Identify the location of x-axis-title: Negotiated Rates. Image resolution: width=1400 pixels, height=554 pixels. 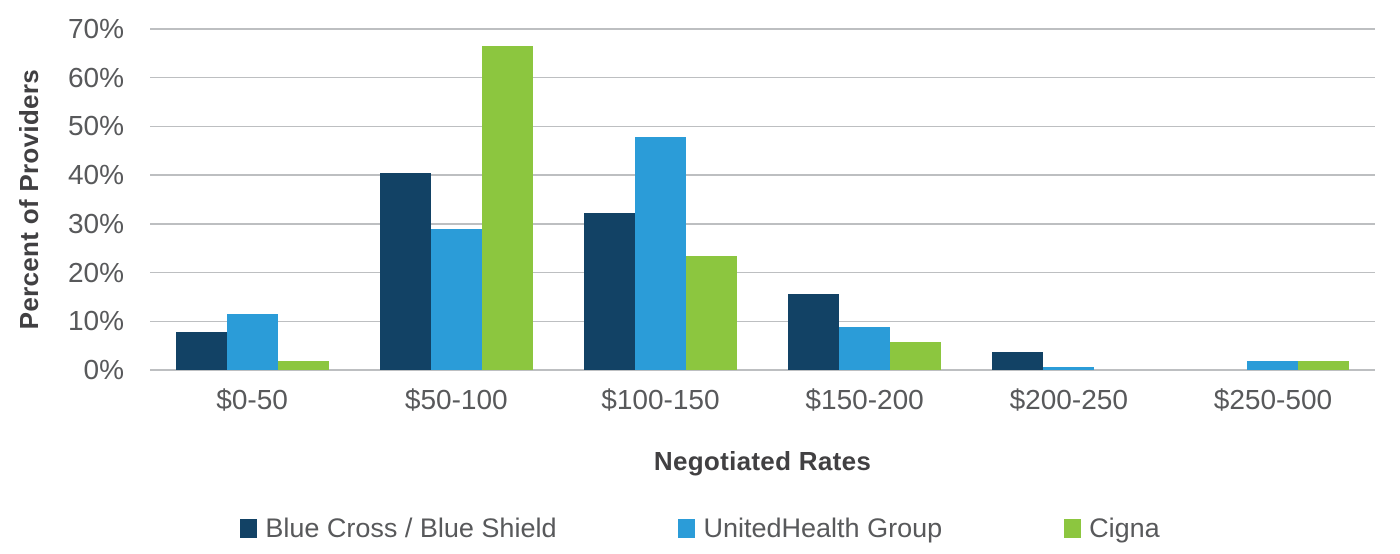
(762, 461).